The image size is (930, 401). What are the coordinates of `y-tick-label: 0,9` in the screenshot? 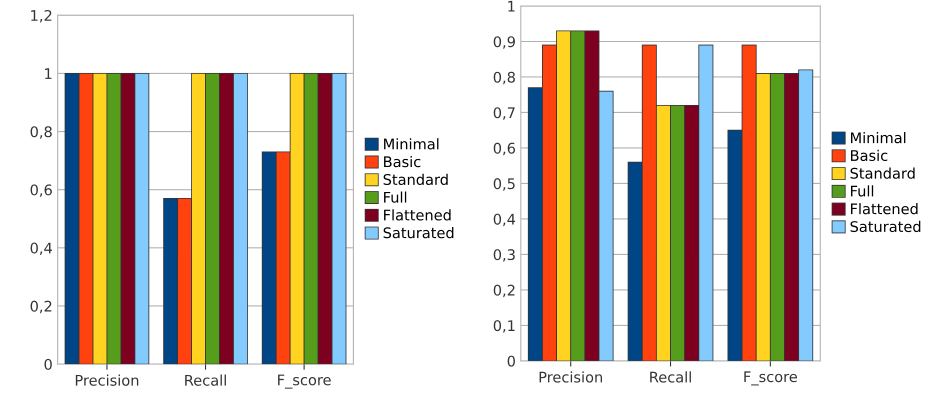 It's located at (504, 42).